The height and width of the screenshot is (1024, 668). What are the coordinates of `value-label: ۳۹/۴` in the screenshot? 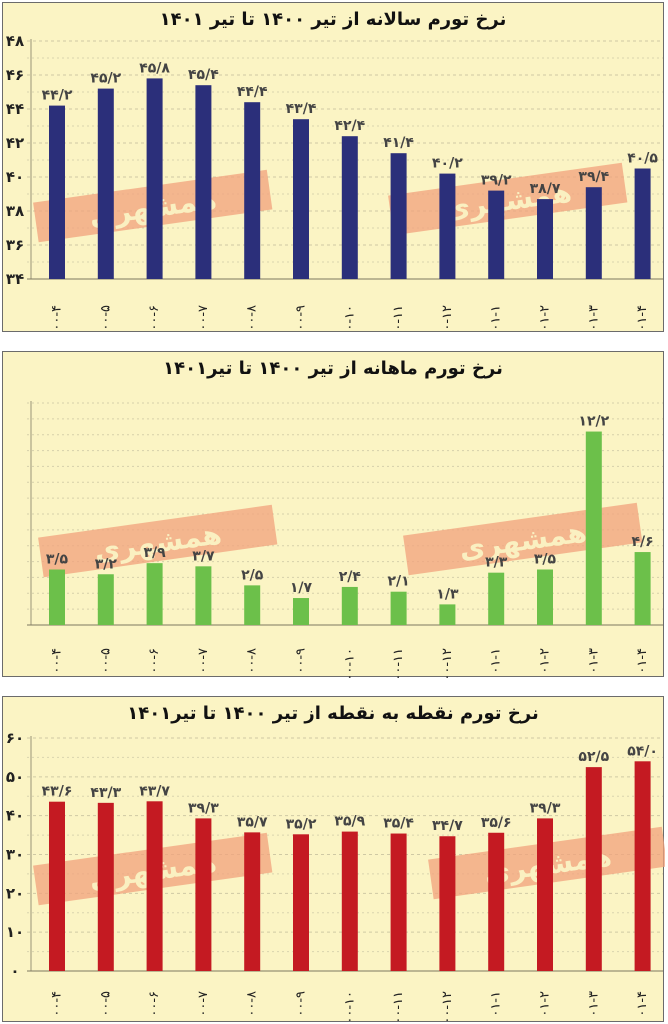 It's located at (593, 177).